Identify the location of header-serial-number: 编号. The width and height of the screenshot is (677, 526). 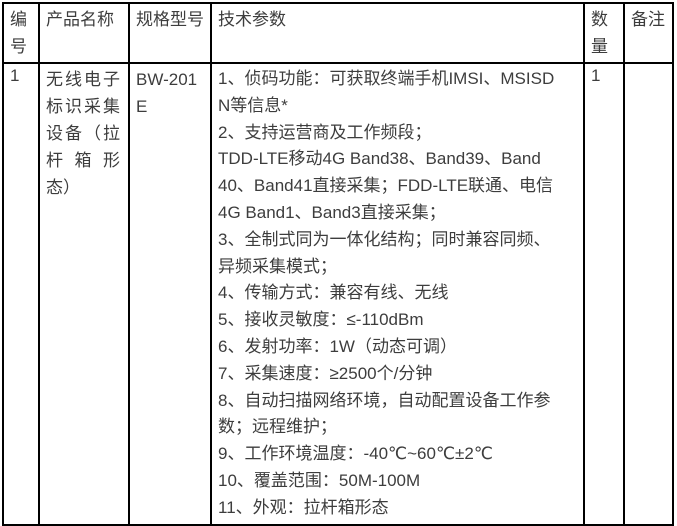
(21, 33).